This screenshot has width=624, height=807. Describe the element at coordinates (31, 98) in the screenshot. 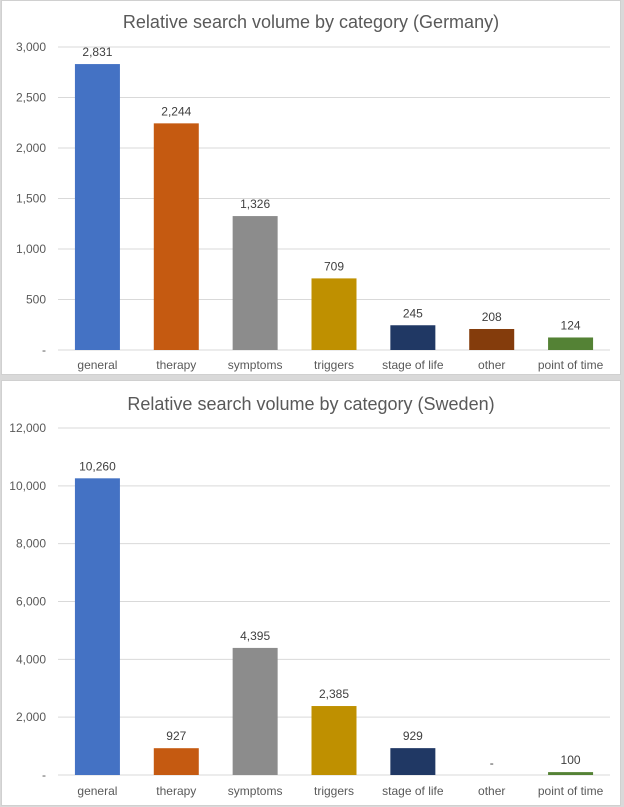

I see `y-tick-label: 2,500` at that location.